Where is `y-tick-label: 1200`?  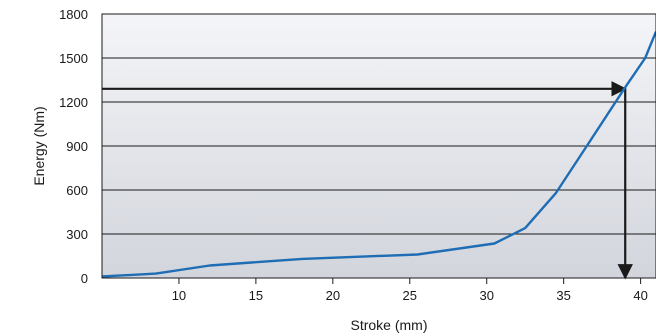
y-tick-label: 1200 is located at coordinates (73, 102).